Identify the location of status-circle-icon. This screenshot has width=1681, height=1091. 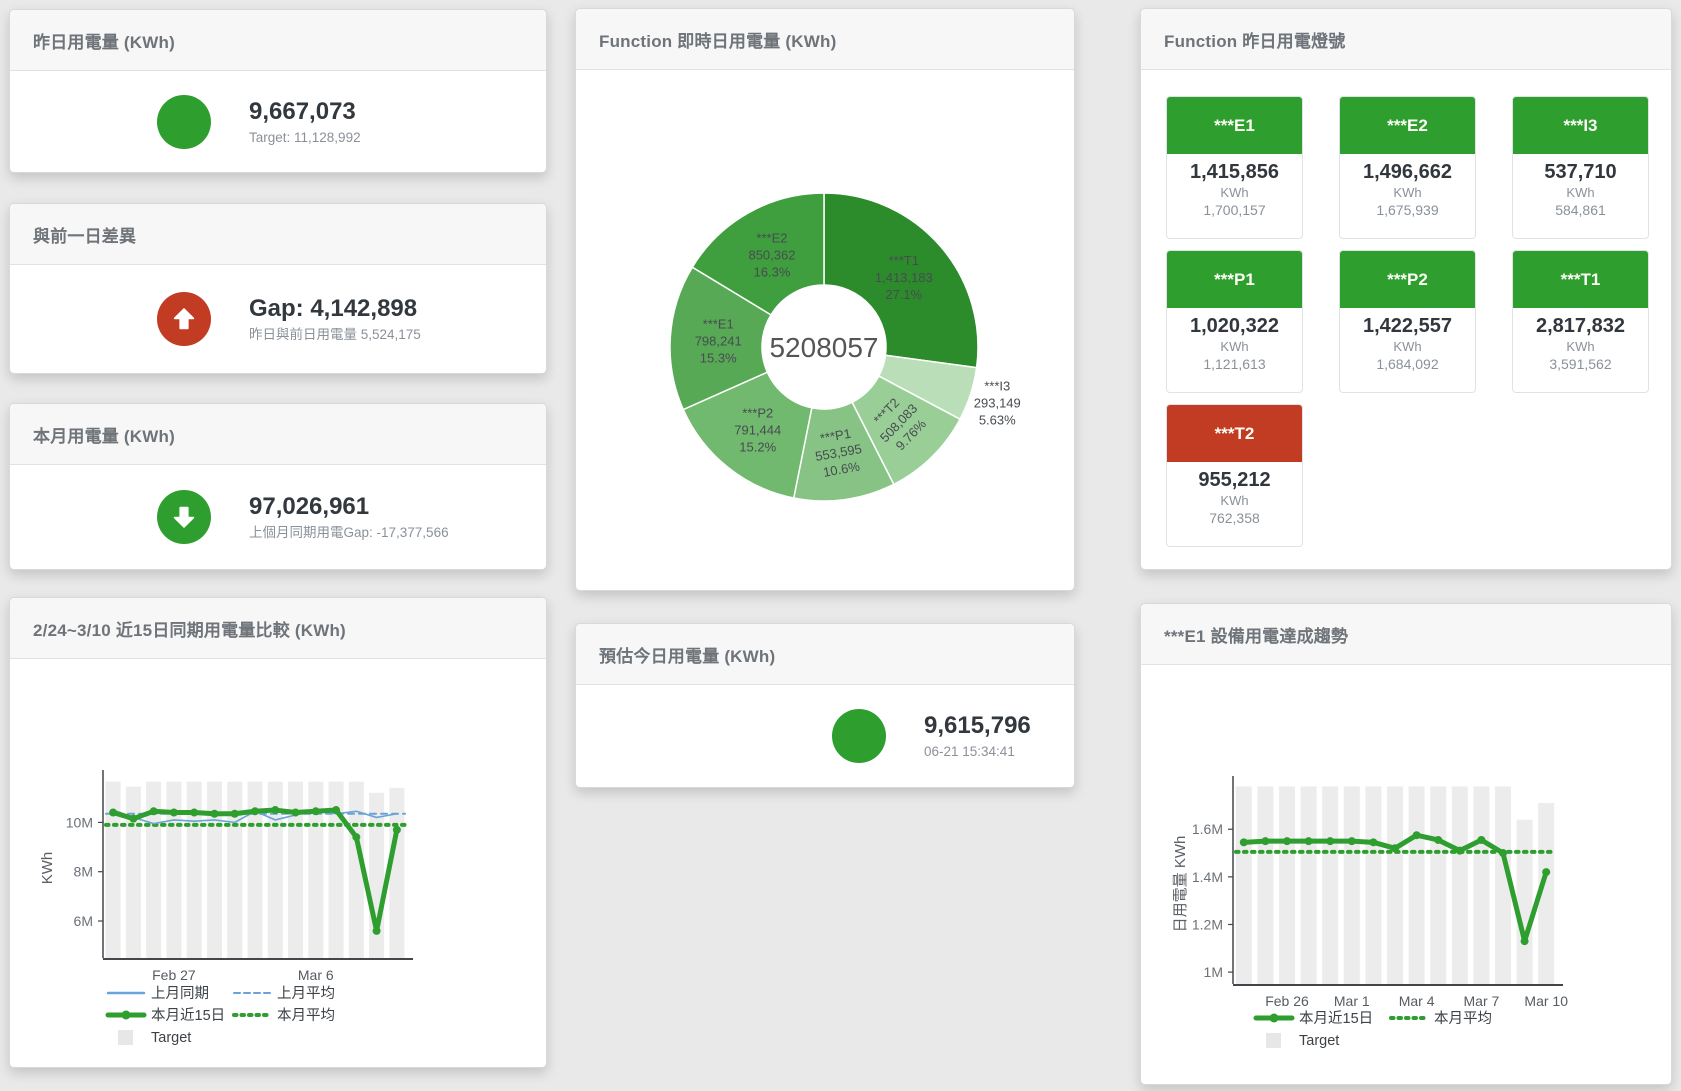
(184, 121).